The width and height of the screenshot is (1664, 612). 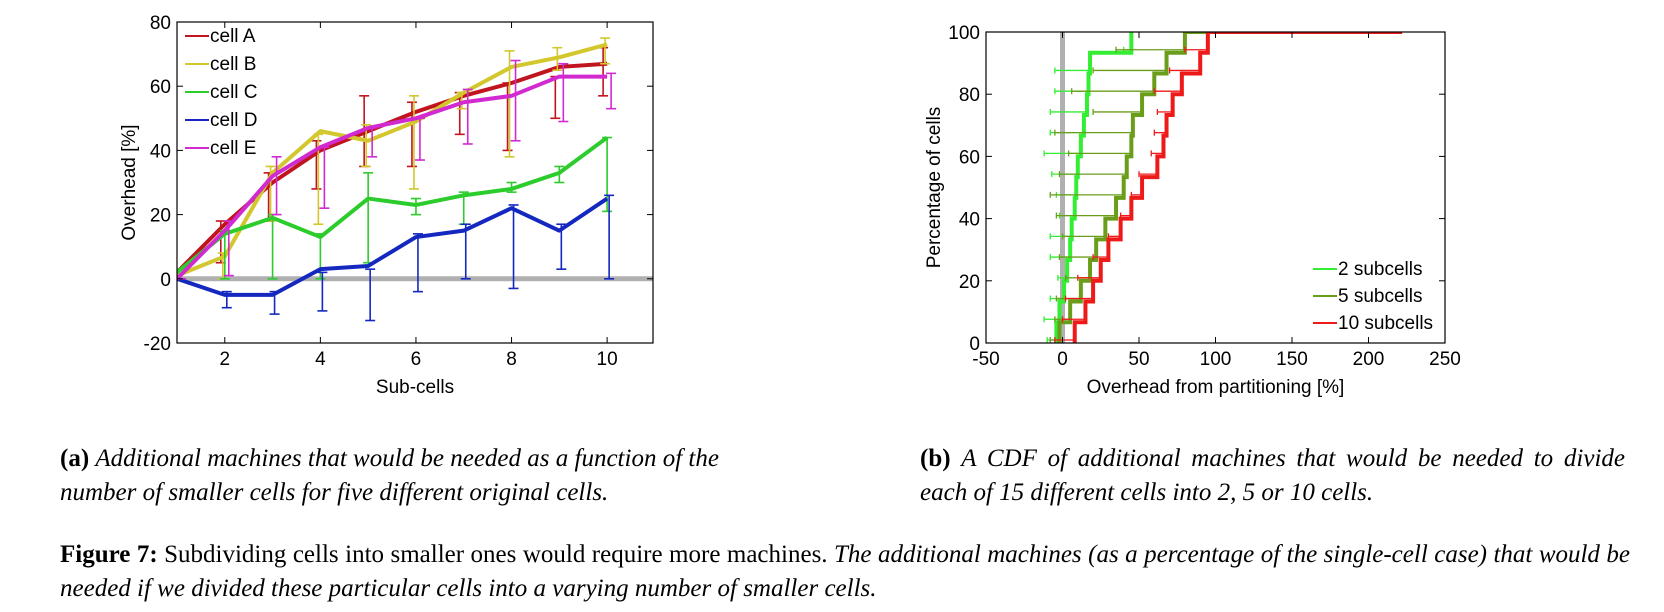 I want to click on chart-a-series-cell-D, so click(x=396, y=258).